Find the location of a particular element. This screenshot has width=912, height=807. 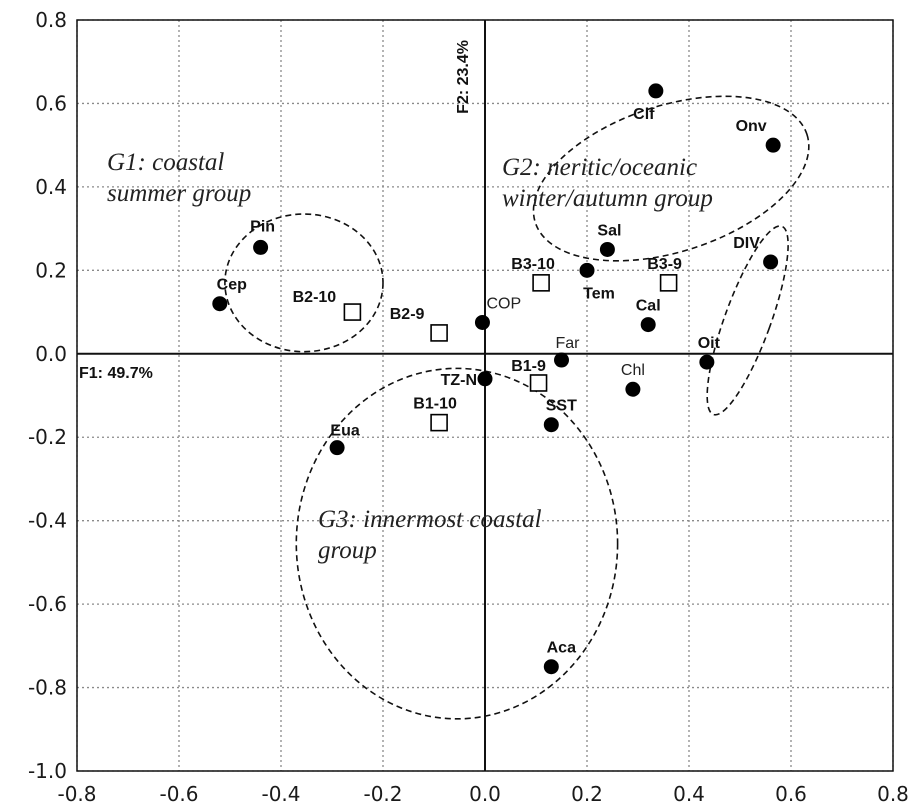

point-label-cal: Cal is located at coordinates (648, 306).